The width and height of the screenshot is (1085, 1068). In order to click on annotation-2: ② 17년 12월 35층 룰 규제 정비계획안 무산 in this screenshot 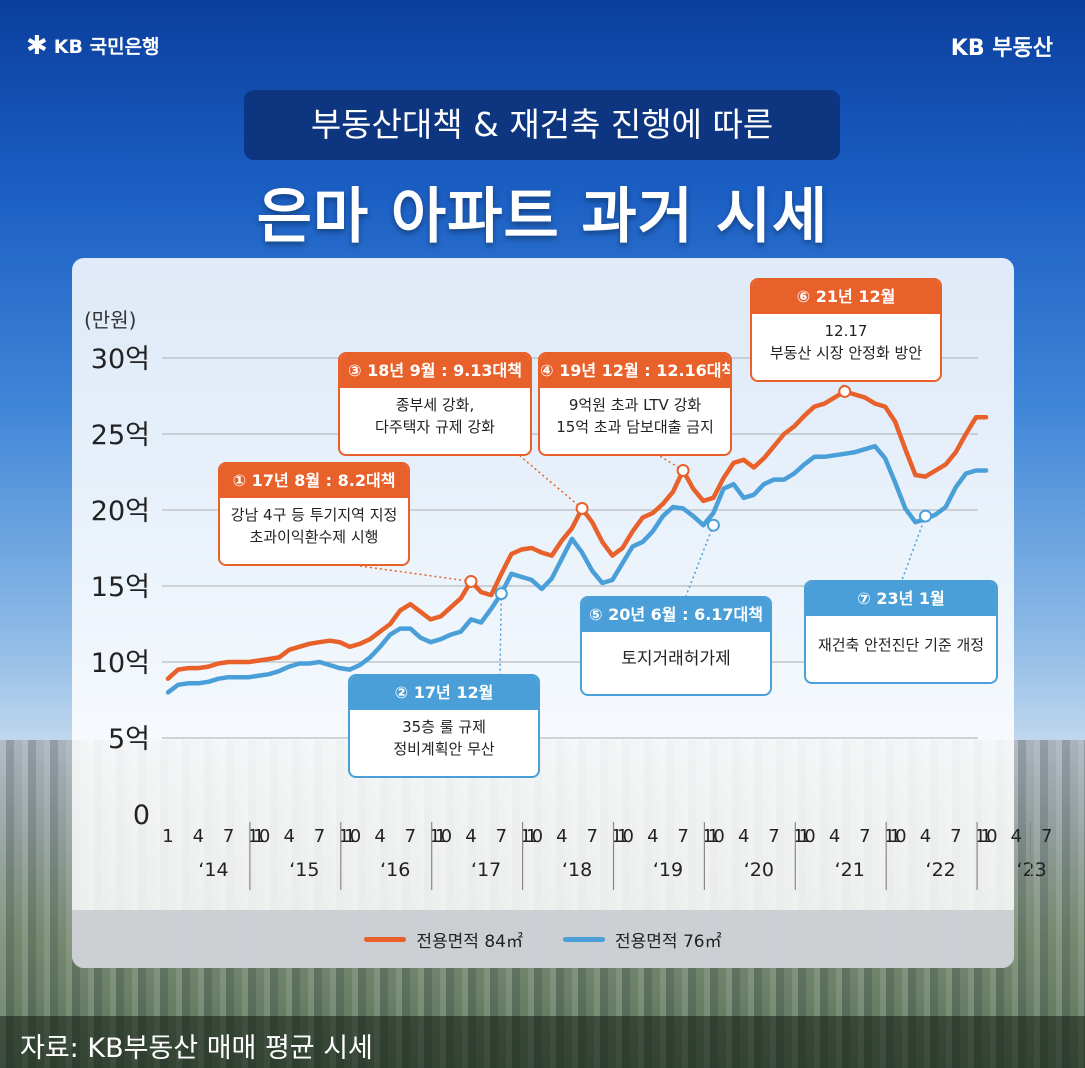, I will do `click(444, 726)`.